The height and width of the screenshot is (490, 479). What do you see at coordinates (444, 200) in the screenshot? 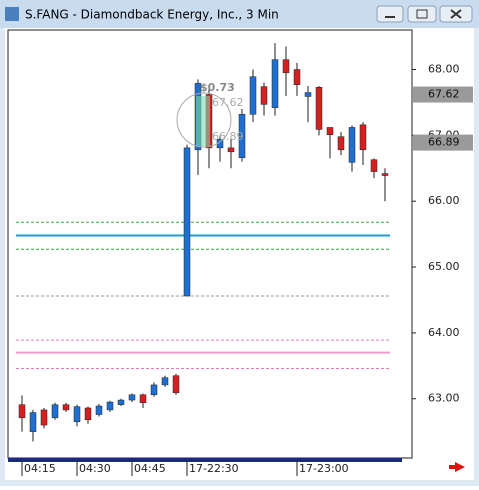
I see `y-tick-label: 66.00` at bounding box center [444, 200].